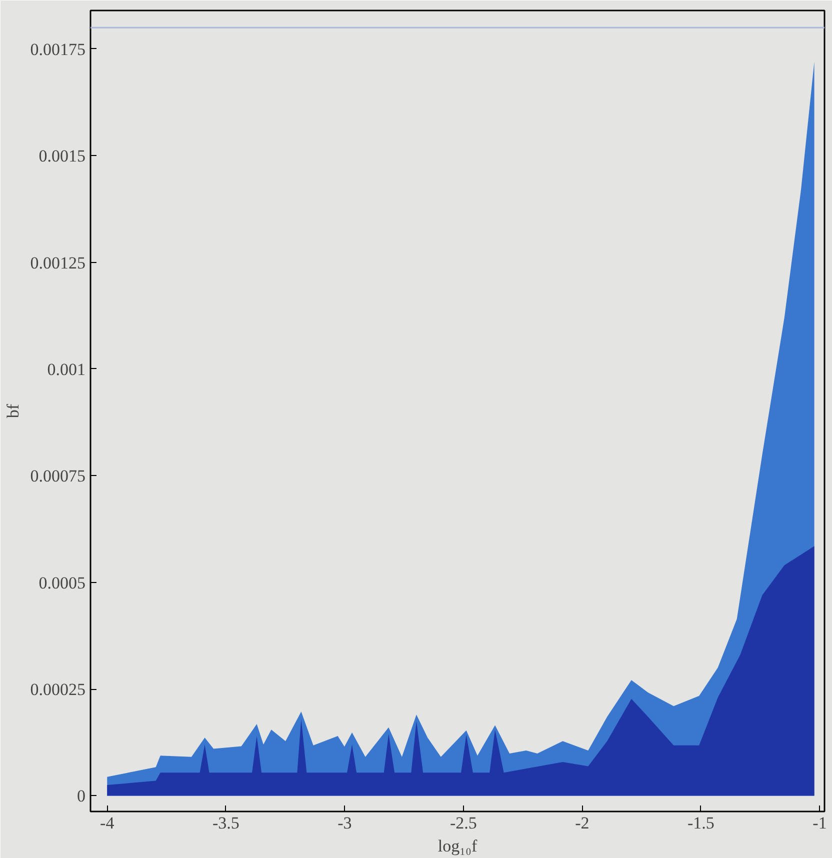  What do you see at coordinates (62, 582) in the screenshot?
I see `y-tick-label: 0.0005` at bounding box center [62, 582].